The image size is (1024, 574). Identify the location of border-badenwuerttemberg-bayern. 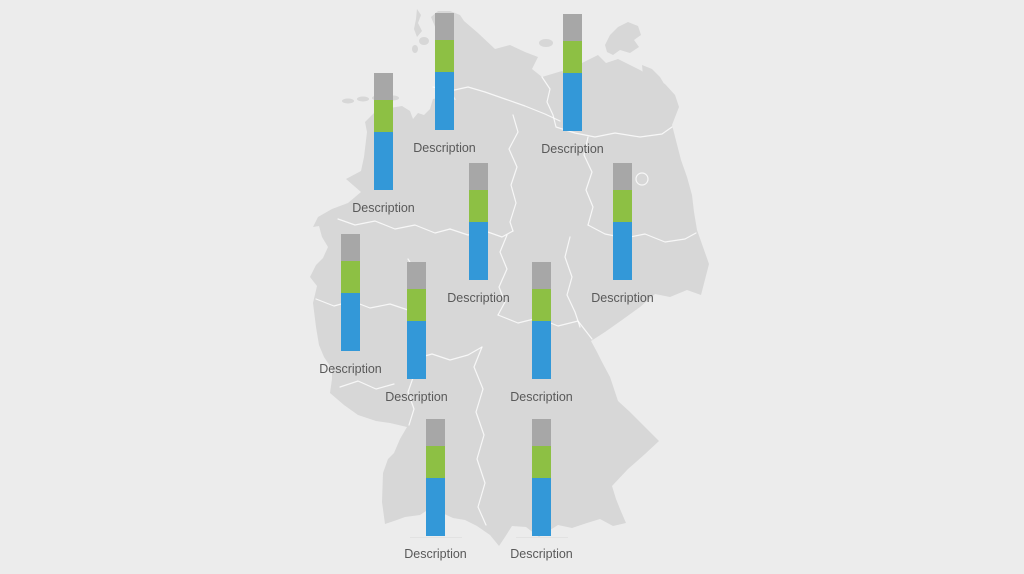
(480, 436).